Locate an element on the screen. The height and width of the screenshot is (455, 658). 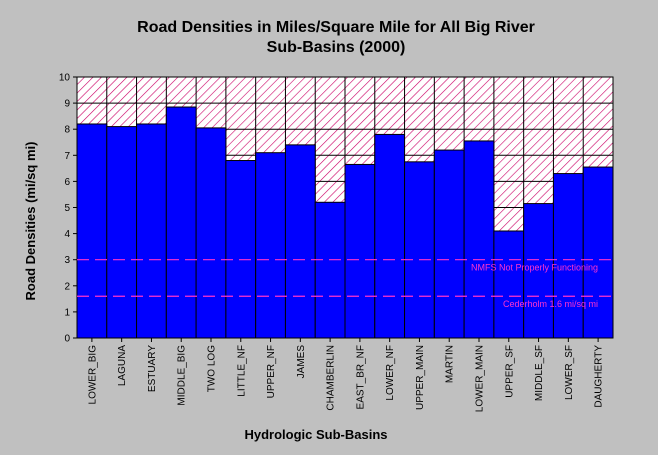
y-tick-label-6: 6 is located at coordinates (67, 182).